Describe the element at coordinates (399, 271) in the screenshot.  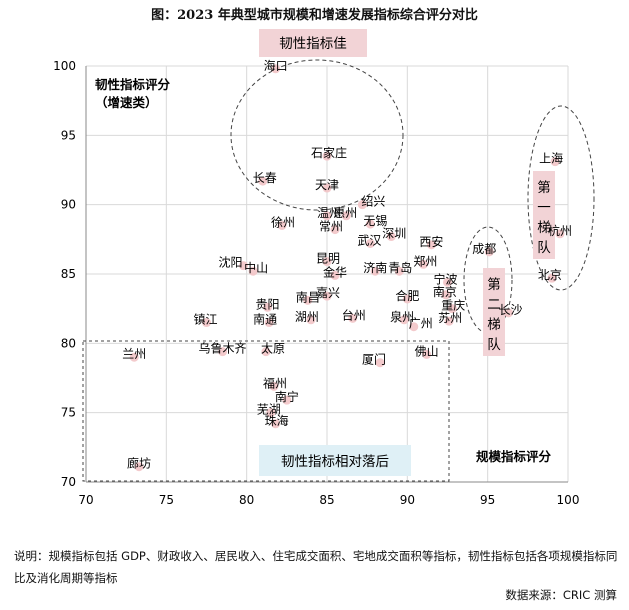
I see `point-青岛` at that location.